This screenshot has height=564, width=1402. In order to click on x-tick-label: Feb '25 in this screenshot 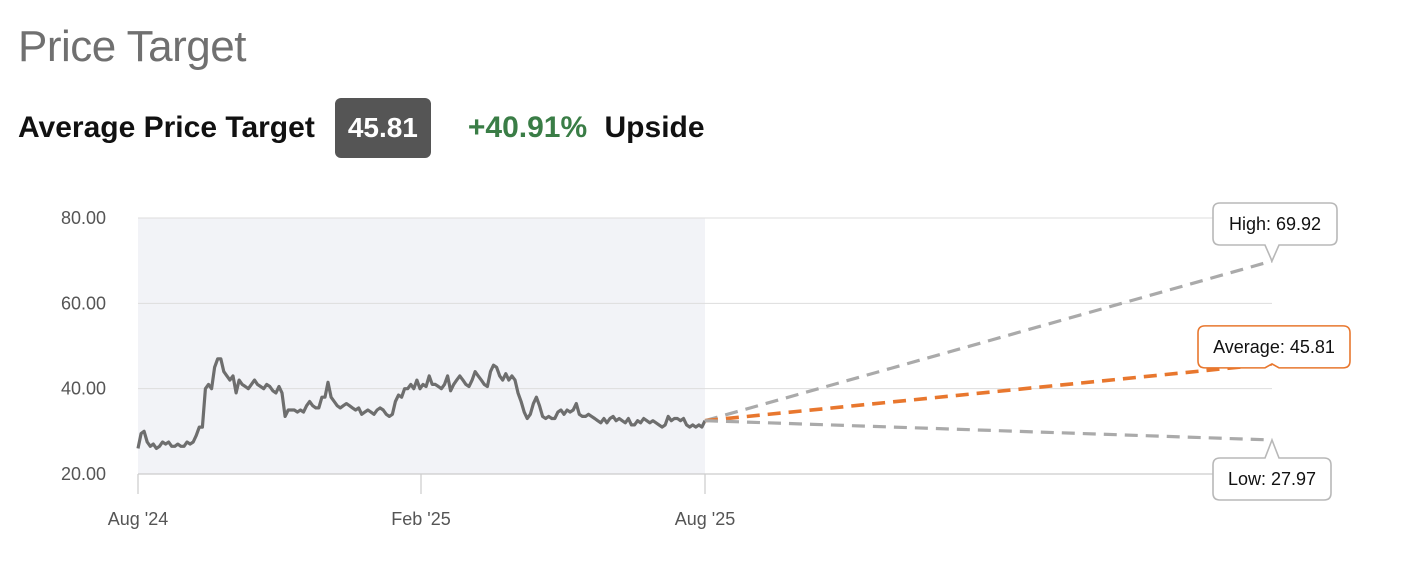, I will do `click(420, 519)`.